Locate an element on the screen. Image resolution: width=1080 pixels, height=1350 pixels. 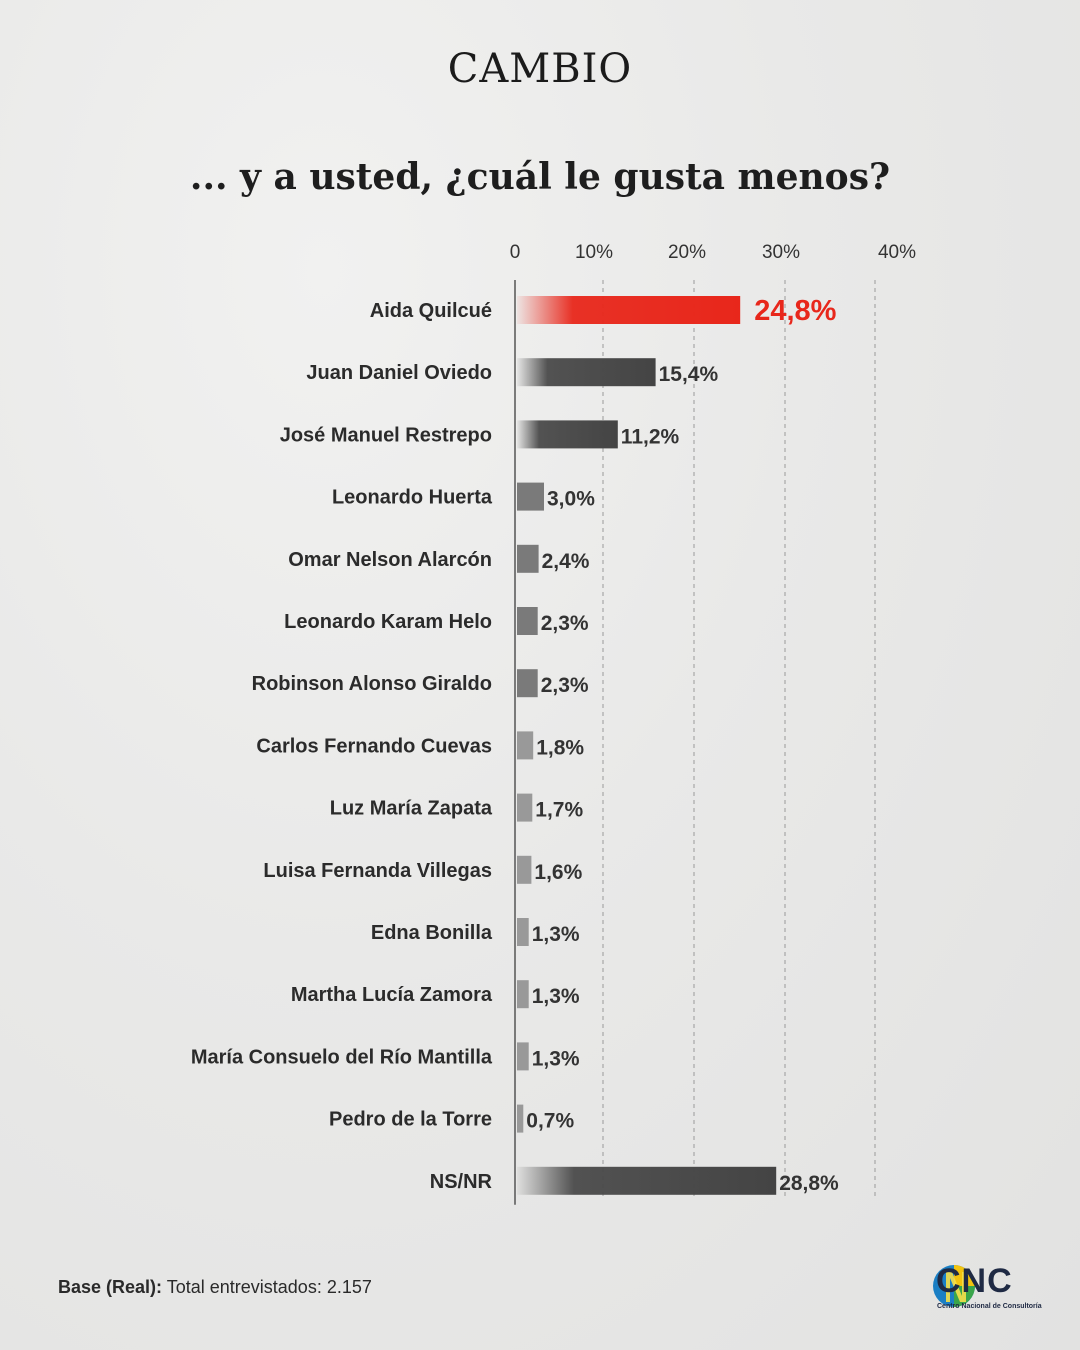
category-label: Aida Quilcué is located at coordinates (431, 311).